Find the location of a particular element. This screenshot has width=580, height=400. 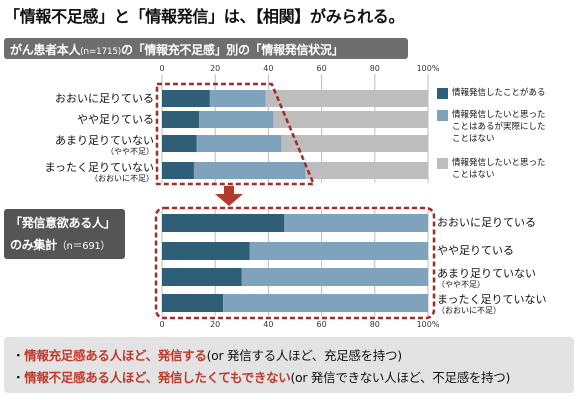

subtitle-bar is located at coordinates (206, 48).